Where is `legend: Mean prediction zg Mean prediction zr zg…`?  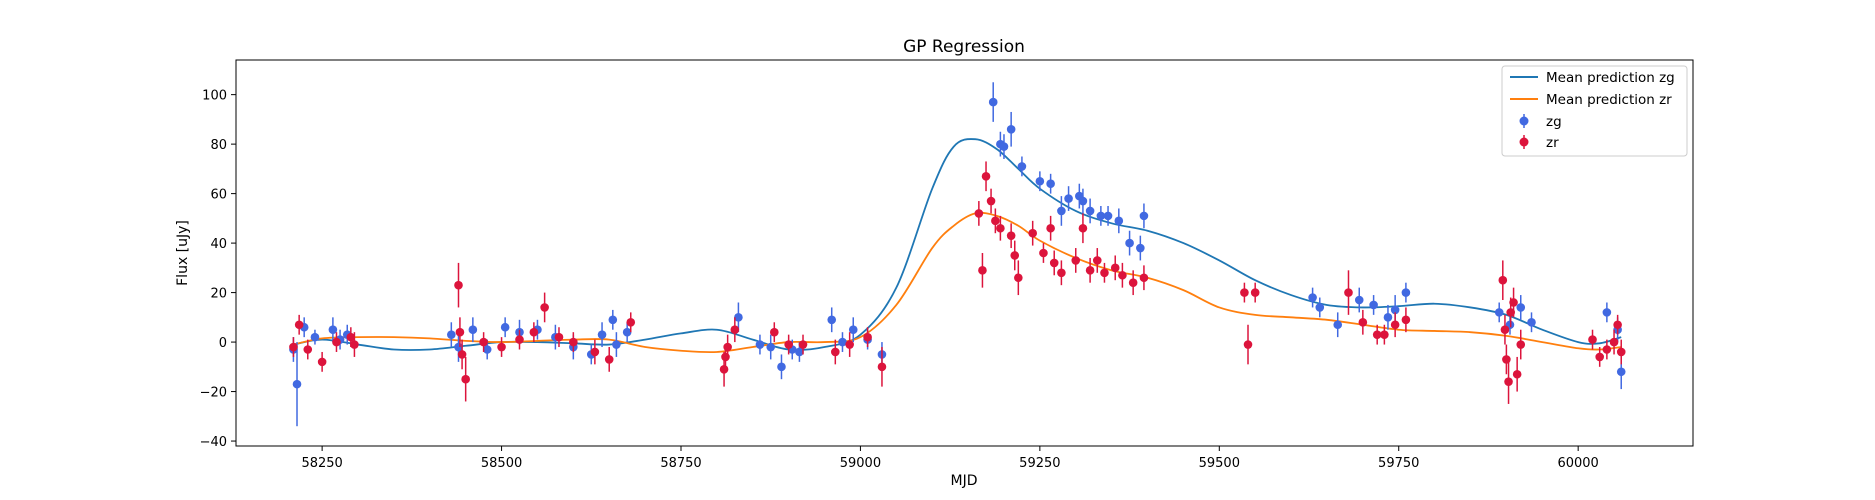 legend: Mean prediction zg Mean prediction zr zg… is located at coordinates (1594, 111).